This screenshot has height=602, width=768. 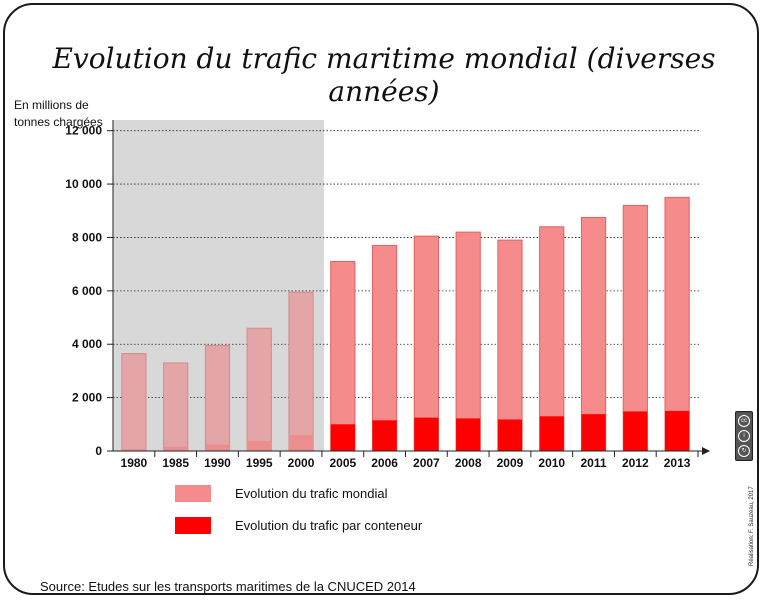 What do you see at coordinates (635, 463) in the screenshot?
I see `x-tick-label: 2012` at bounding box center [635, 463].